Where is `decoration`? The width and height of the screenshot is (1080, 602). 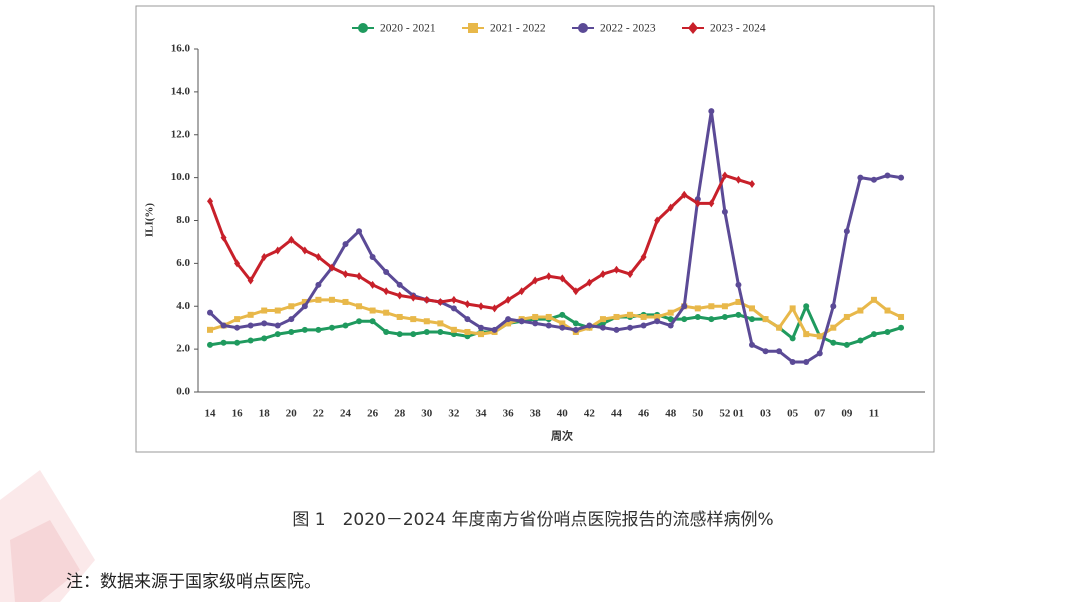 decoration is located at coordinates (45, 561).